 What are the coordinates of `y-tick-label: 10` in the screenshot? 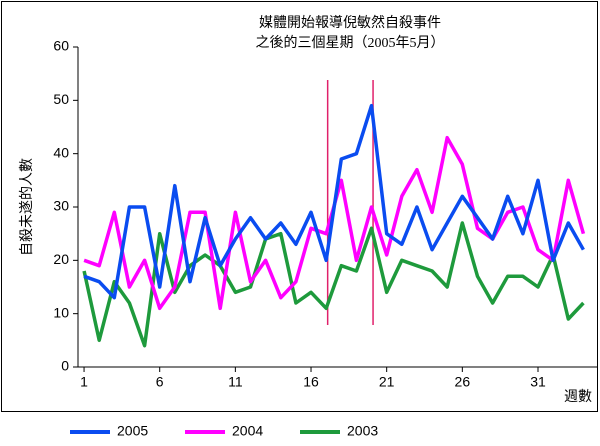 It's located at (61, 312).